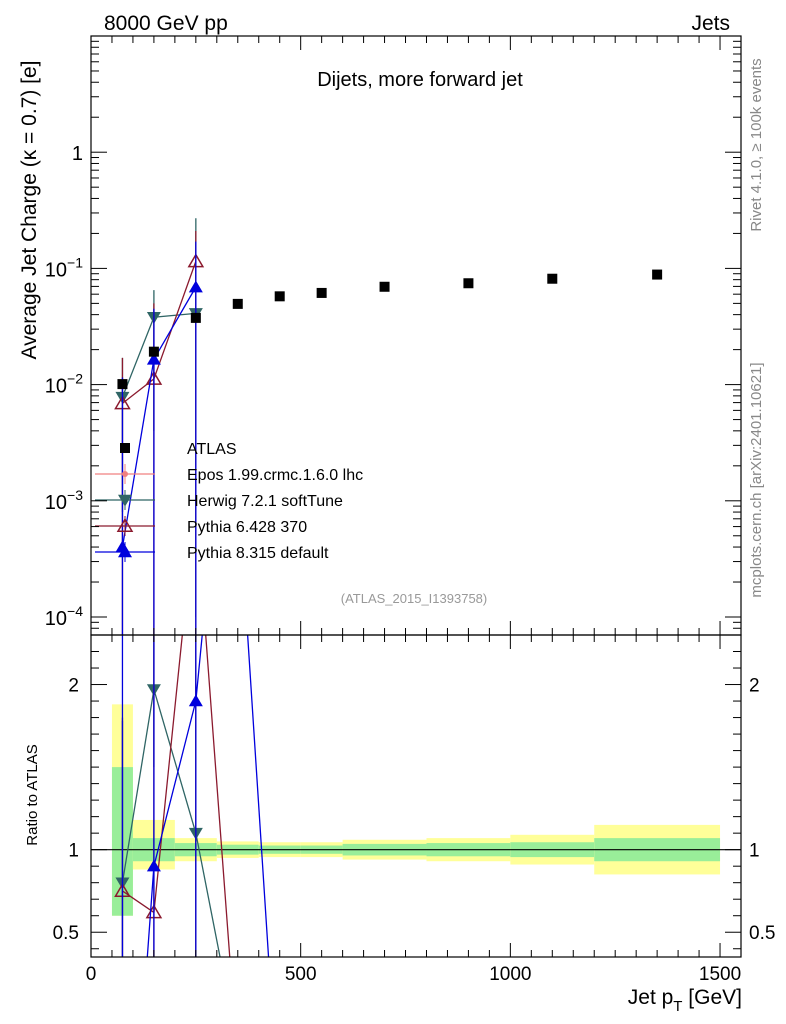 Image resolution: width=786 pixels, height=1024 pixels. What do you see at coordinates (420, 80) in the screenshot?
I see `chart-title: Dijets, more forward jet` at bounding box center [420, 80].